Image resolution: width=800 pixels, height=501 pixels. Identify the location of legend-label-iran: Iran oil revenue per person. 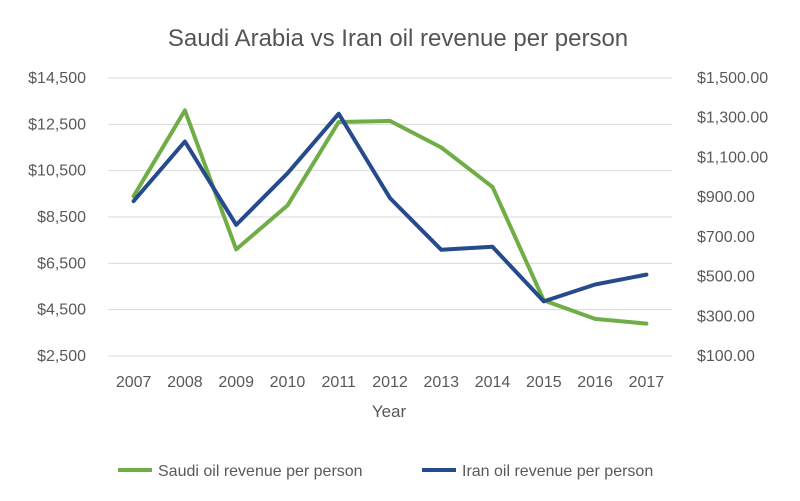
(557, 471).